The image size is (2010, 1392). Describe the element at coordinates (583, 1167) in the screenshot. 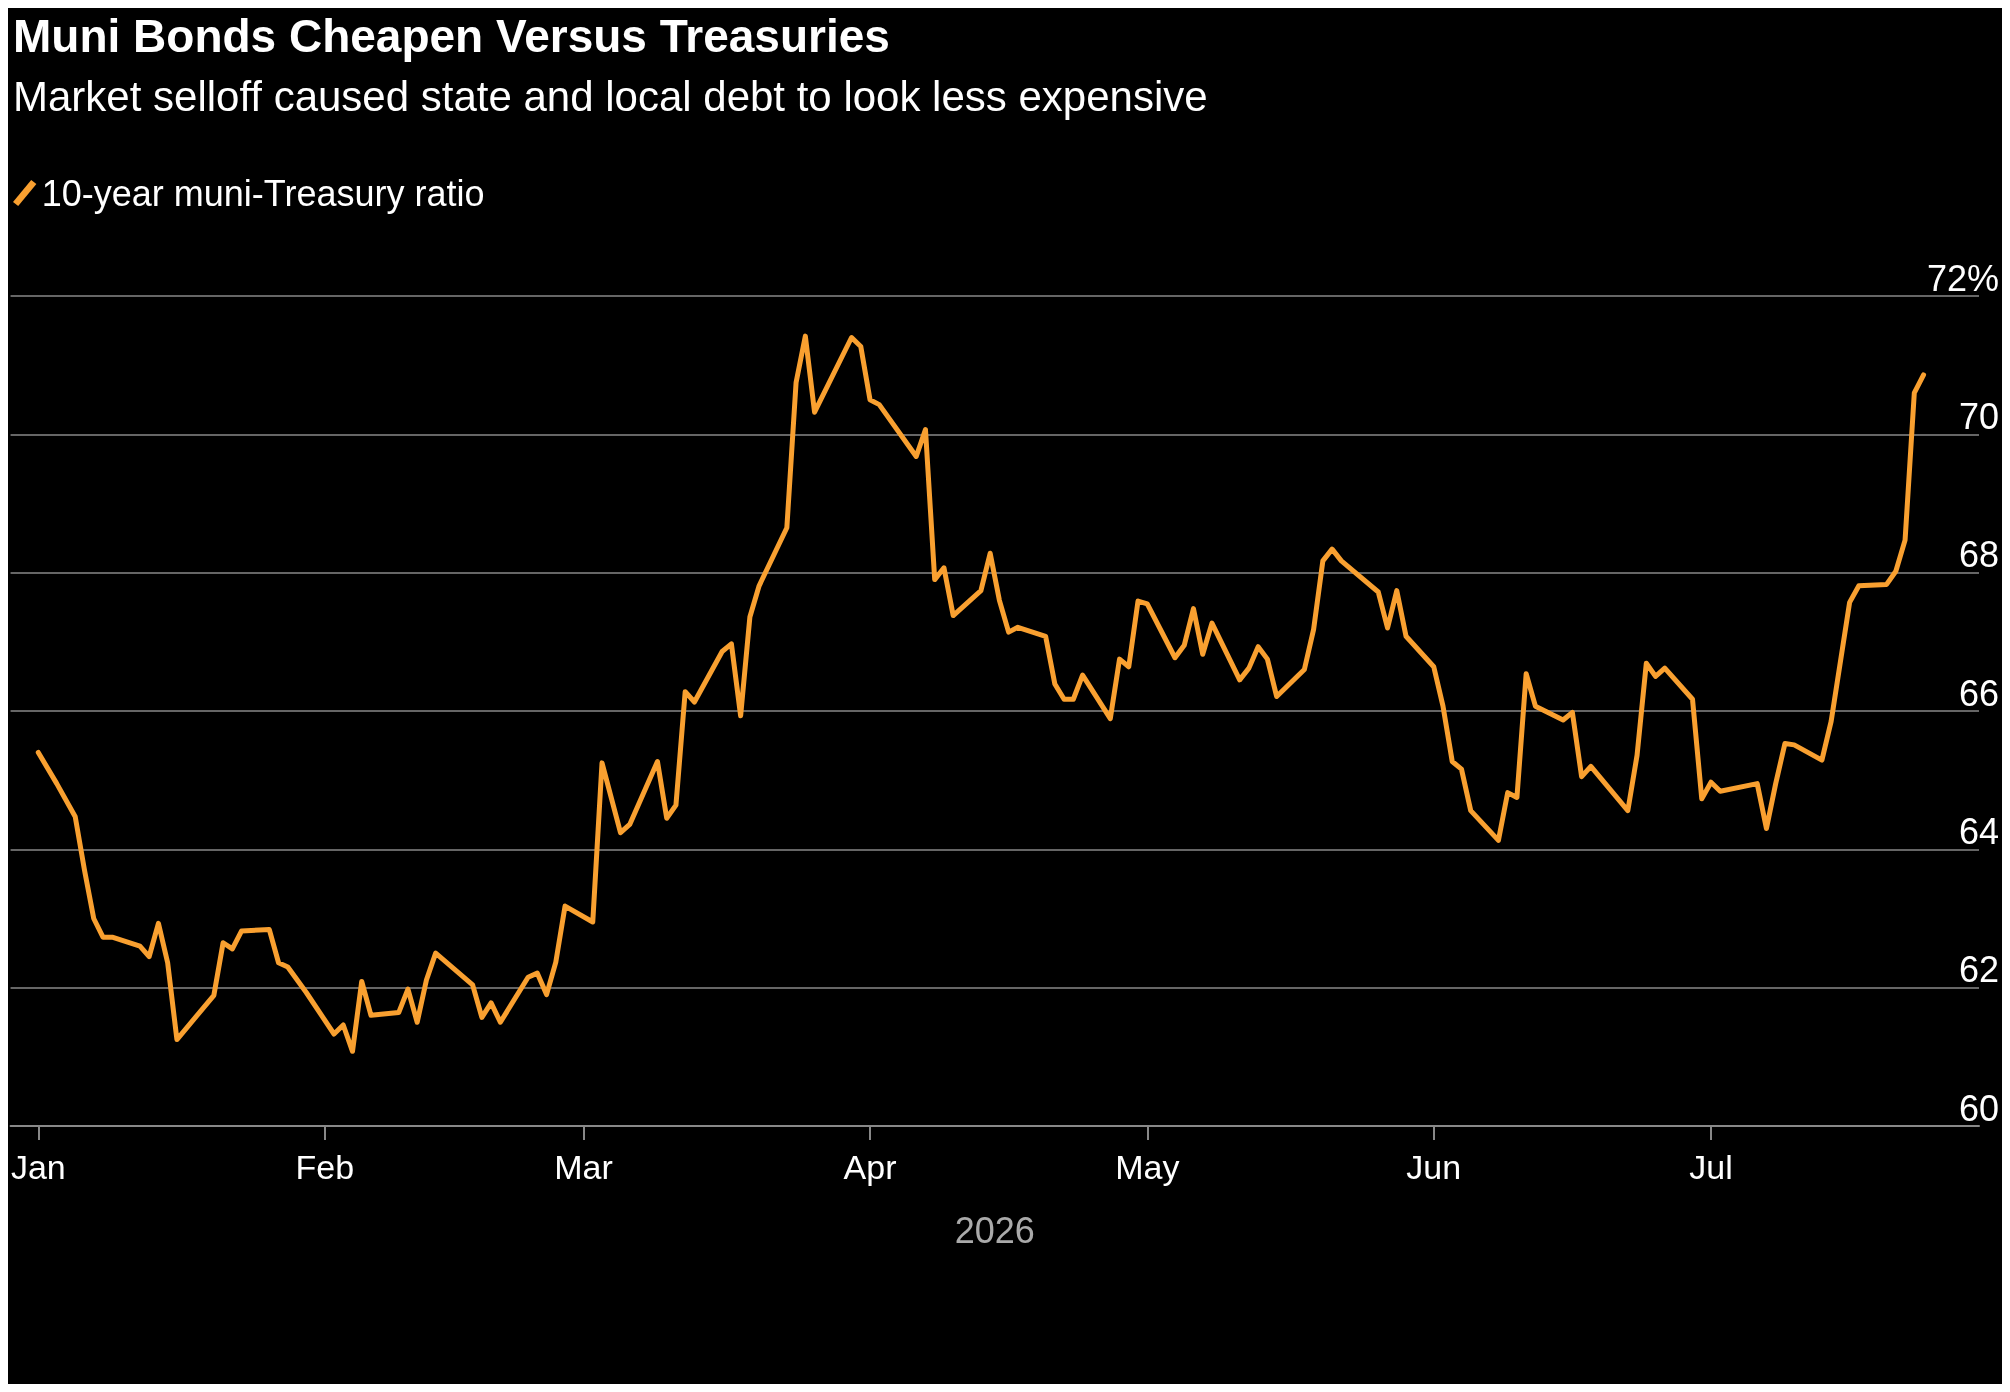

I see `x-tick-label: Mar` at that location.